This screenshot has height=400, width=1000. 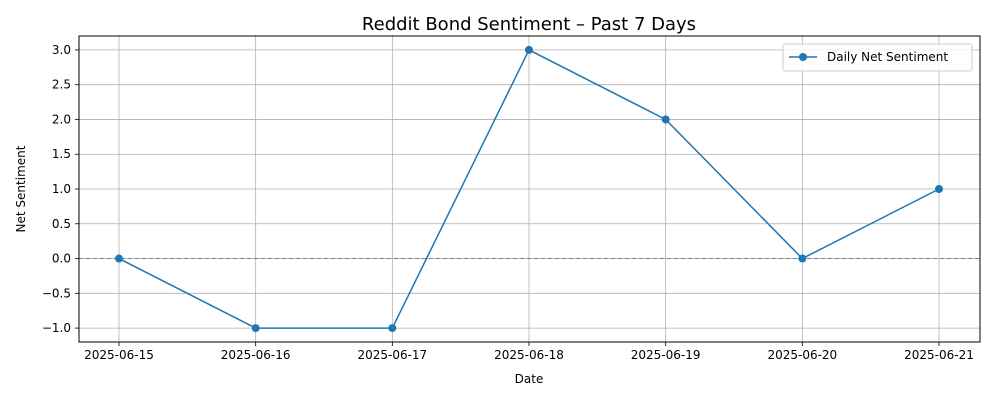 I want to click on y-tick-label: 0.0, so click(x=61, y=259).